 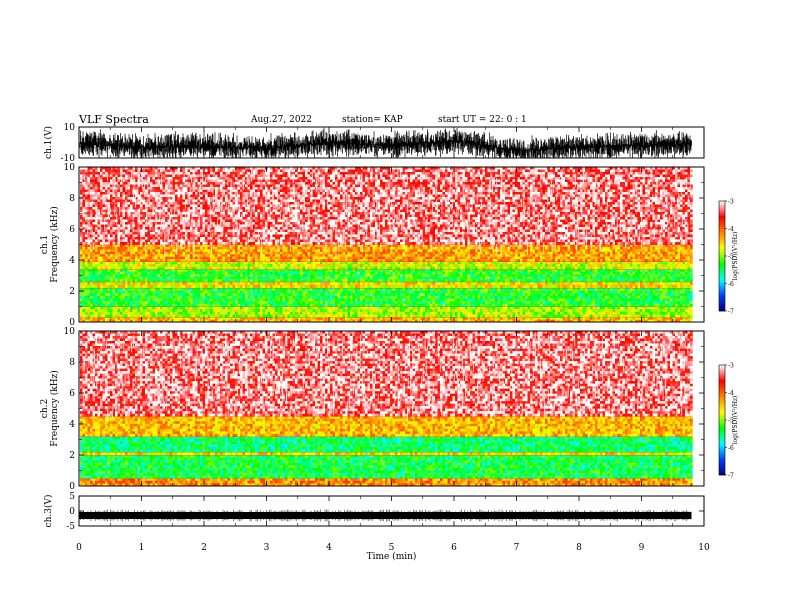 What do you see at coordinates (72, 456) in the screenshot?
I see `ytick-label: 2` at bounding box center [72, 456].